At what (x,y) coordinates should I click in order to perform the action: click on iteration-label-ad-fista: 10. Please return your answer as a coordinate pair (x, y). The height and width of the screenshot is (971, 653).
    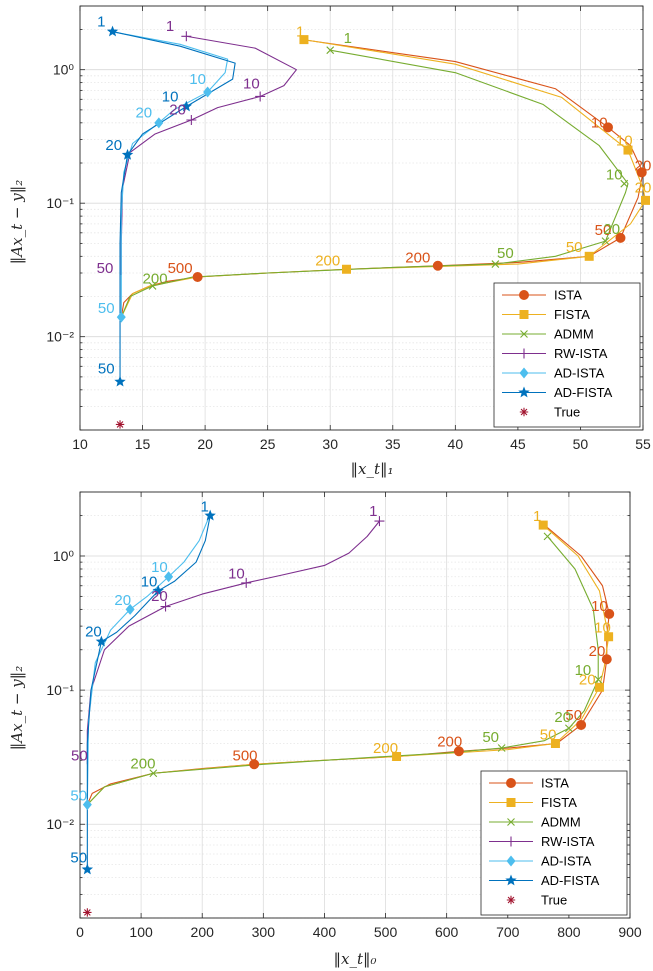
    Looking at the image, I should click on (149, 582).